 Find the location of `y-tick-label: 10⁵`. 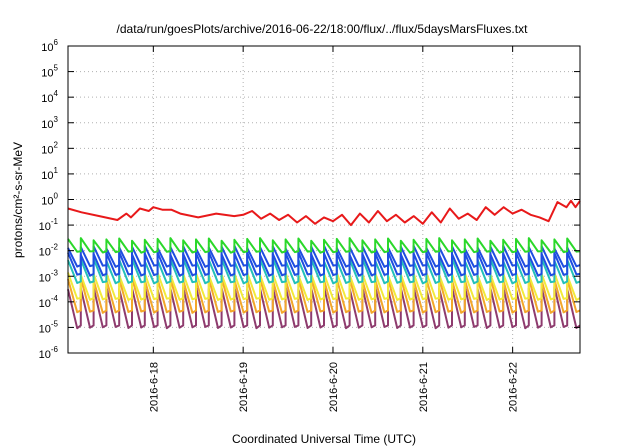

y-tick-label: 10⁵ is located at coordinates (49, 72).